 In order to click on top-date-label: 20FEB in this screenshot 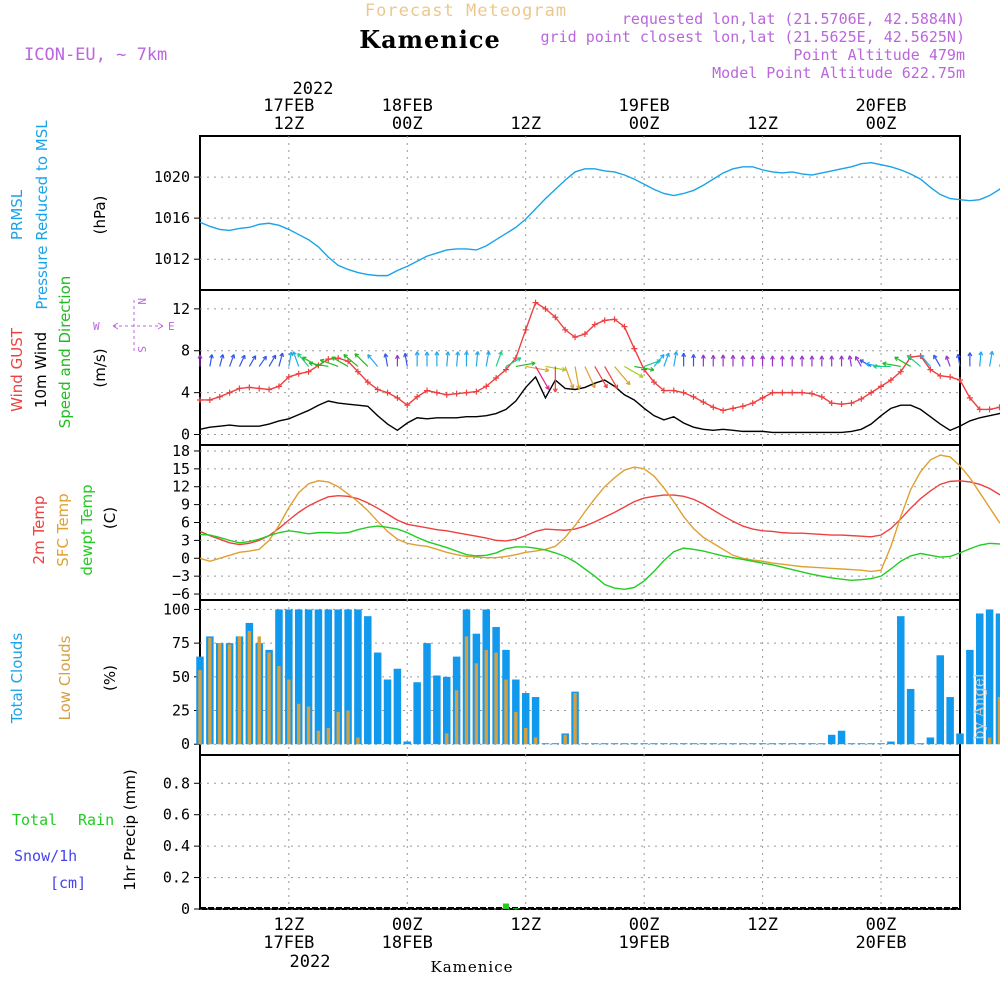, I will do `click(880, 106)`.